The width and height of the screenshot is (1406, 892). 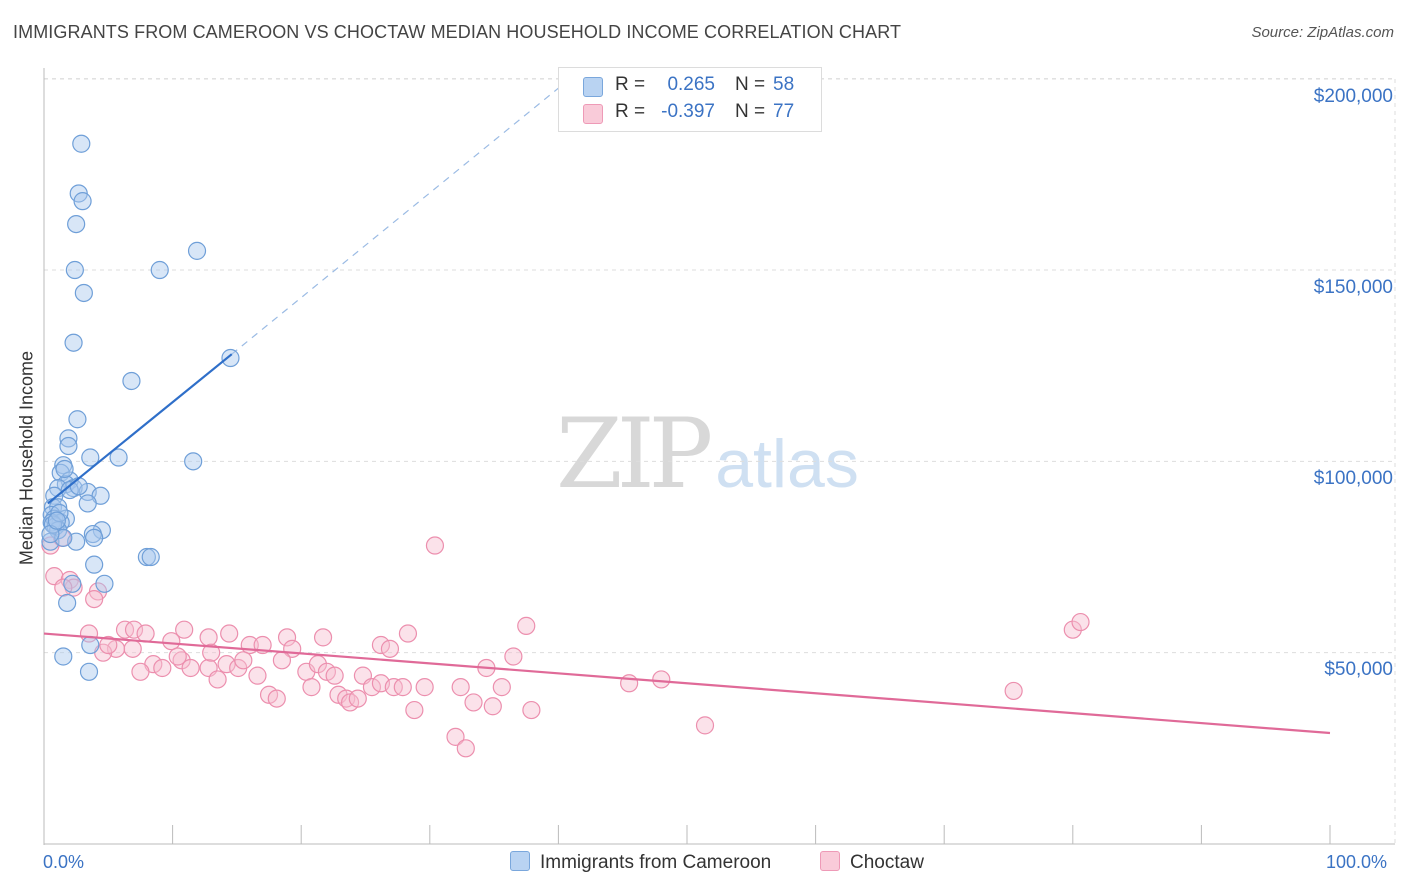 I want to click on watermark-zip: ZIP, so click(x=634, y=454).